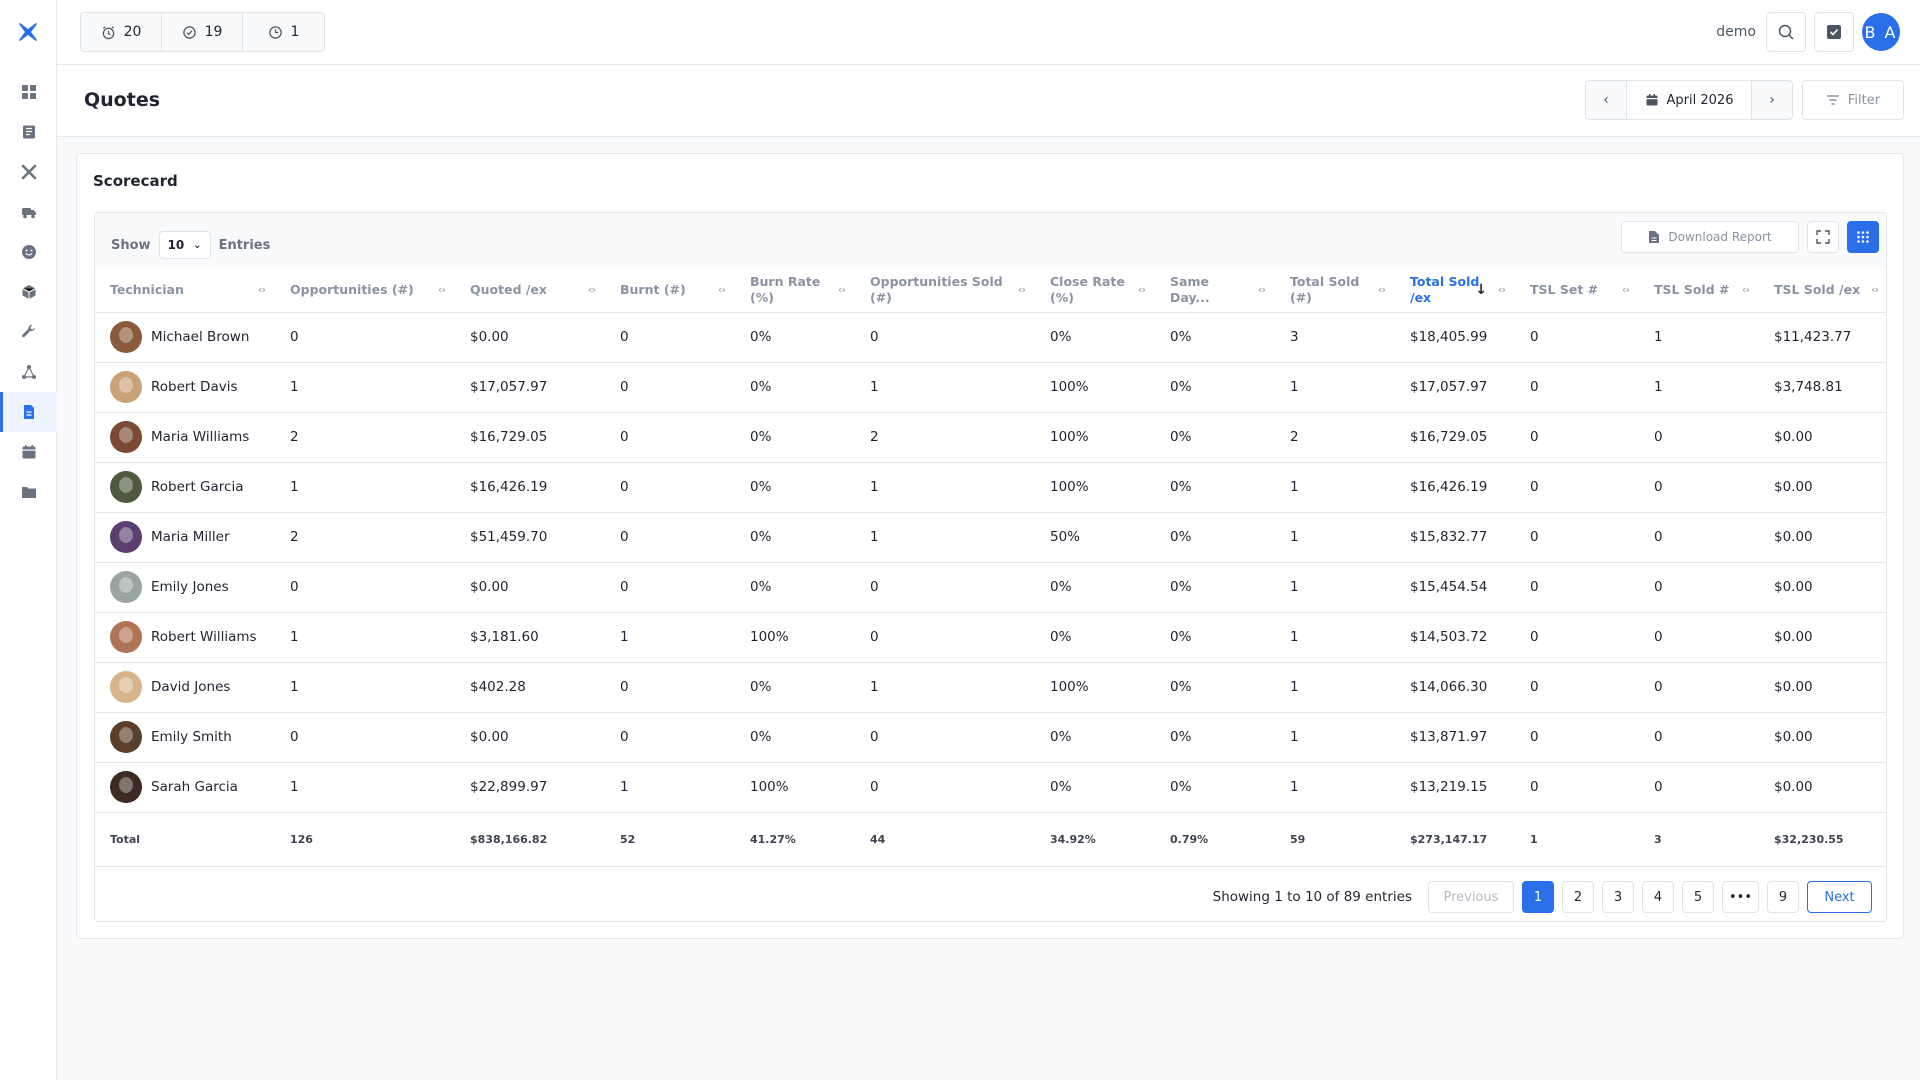 This screenshot has width=1920, height=1080. Describe the element at coordinates (1095, 290) in the screenshot. I see `column-header: Close Rate (%) ‹›` at that location.